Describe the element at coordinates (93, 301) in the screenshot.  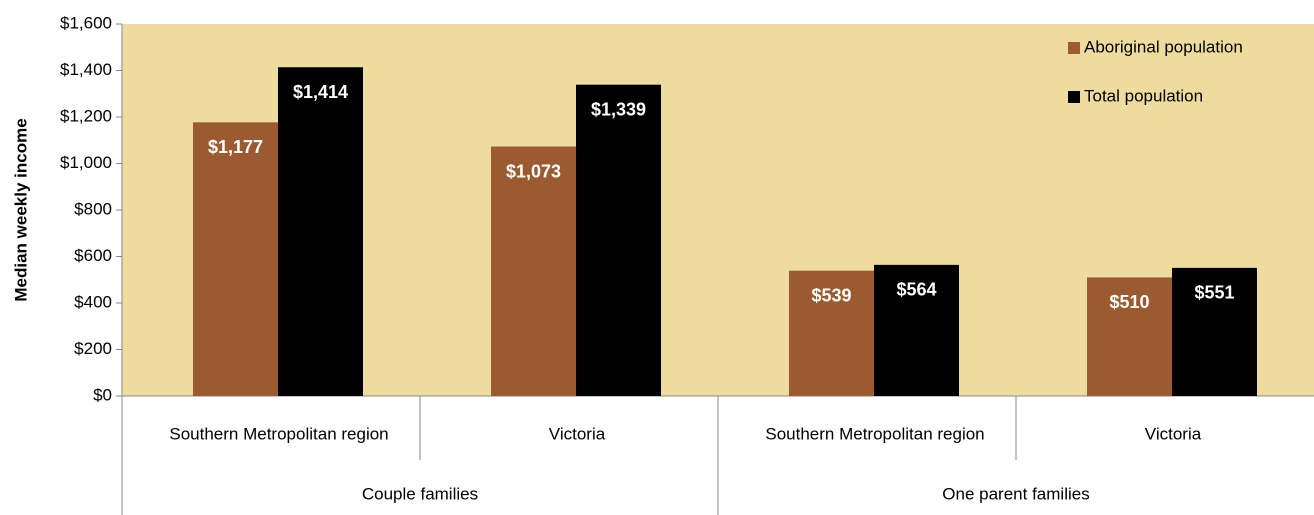
I see `y-tick-label: $400` at that location.